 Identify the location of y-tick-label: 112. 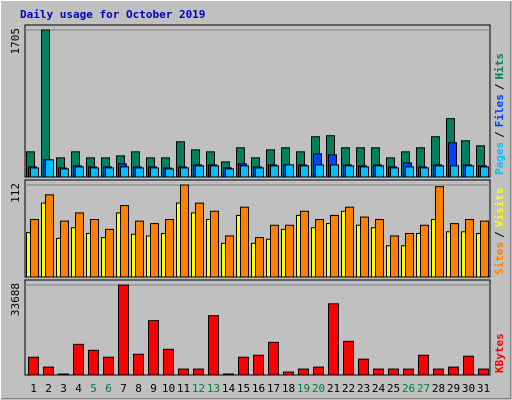
(15, 193).